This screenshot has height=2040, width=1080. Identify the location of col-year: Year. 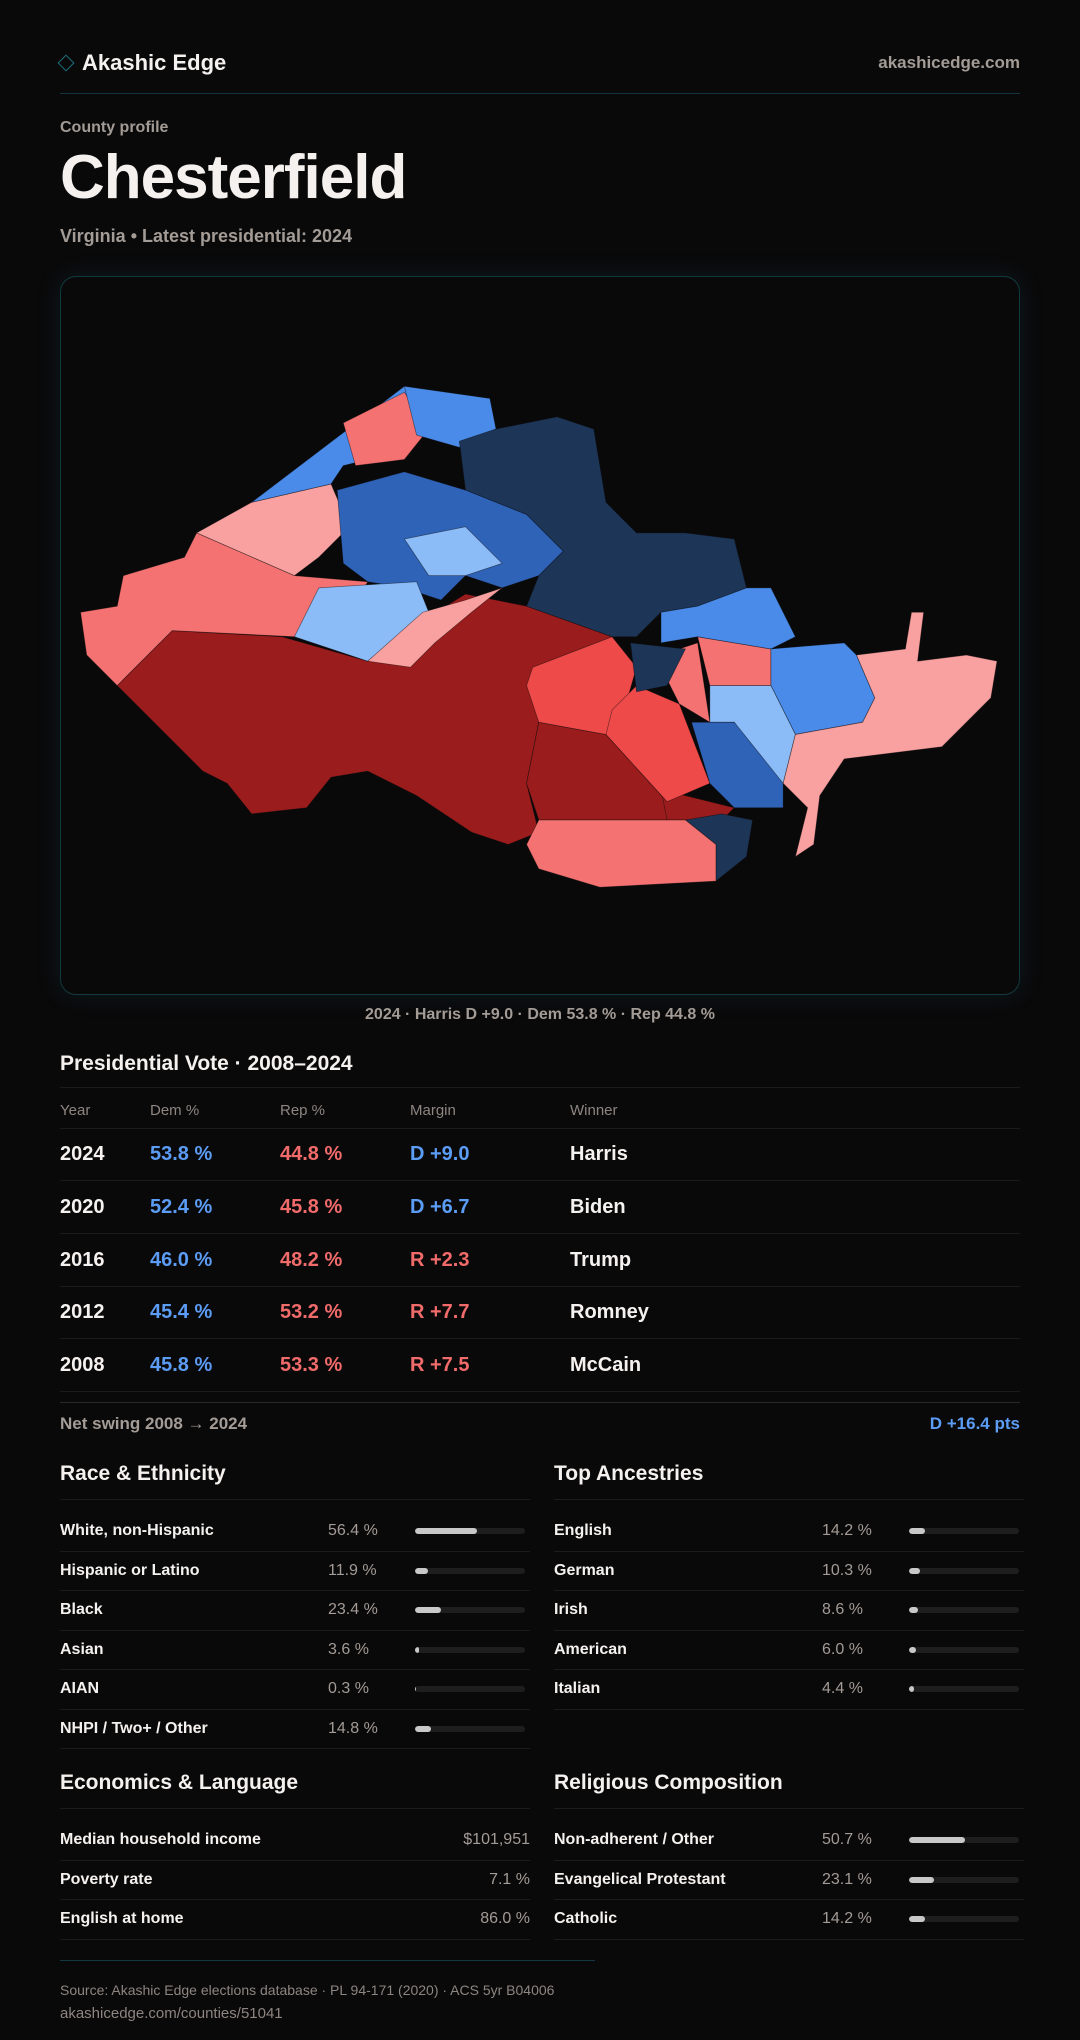
(105, 1110).